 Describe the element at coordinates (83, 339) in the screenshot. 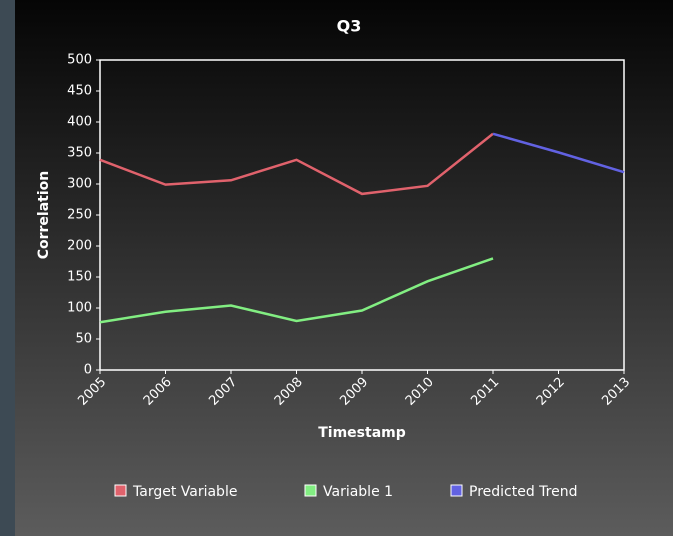

I see `y-tick-label: 50` at that location.